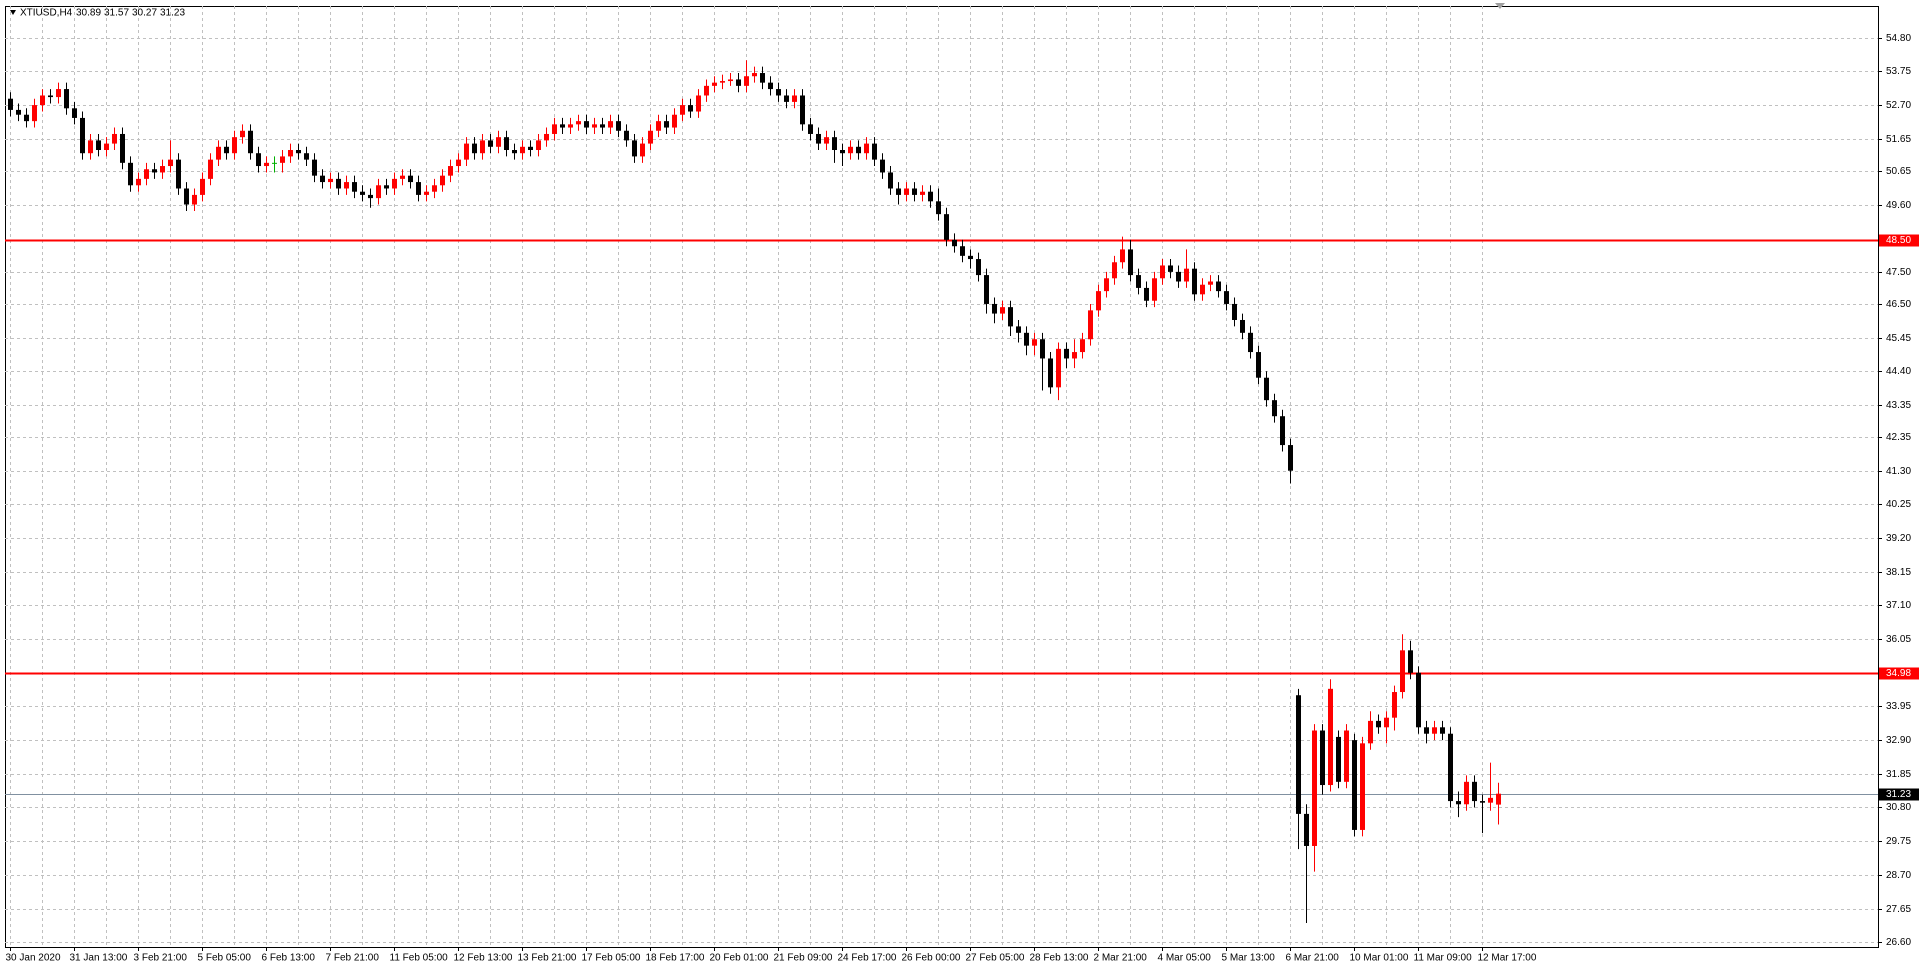  Describe the element at coordinates (1898, 605) in the screenshot. I see `y-tick-label: 37.10` at that location.